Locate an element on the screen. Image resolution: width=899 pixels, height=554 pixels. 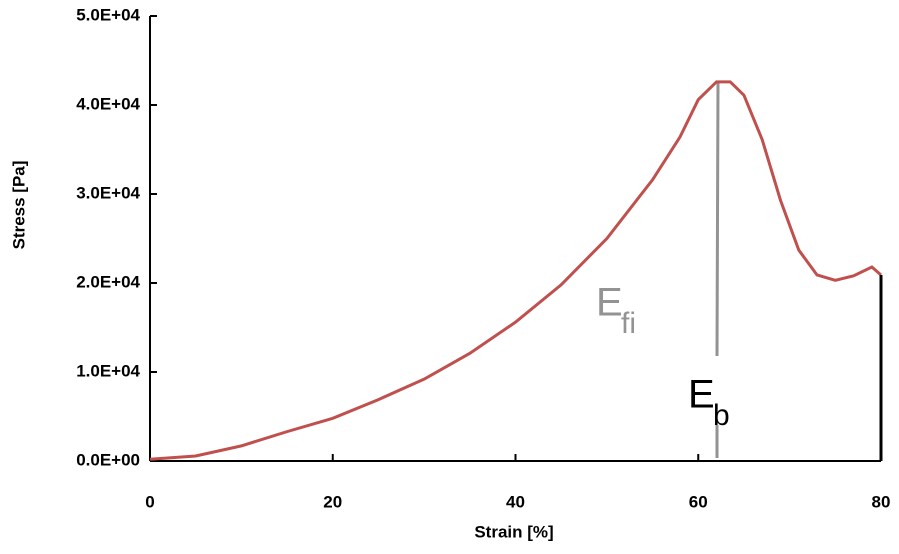
y-tick-label: 4.0E+04 is located at coordinates (108, 103).